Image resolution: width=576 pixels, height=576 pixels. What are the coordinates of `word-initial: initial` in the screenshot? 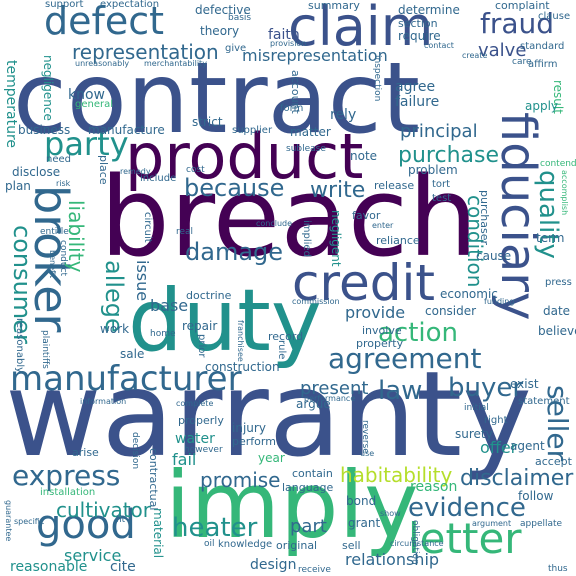 It's located at (476, 408).